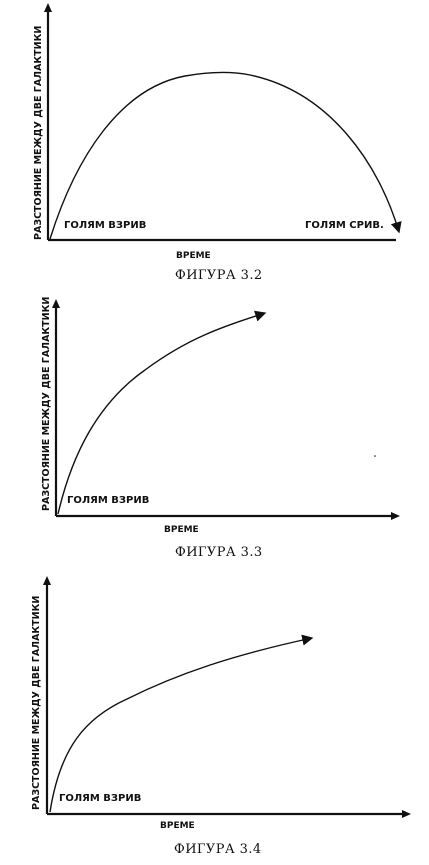 The height and width of the screenshot is (865, 429). Describe the element at coordinates (48, 7) in the screenshot. I see `figure-3-2-y-axis-arrow-icon` at that location.